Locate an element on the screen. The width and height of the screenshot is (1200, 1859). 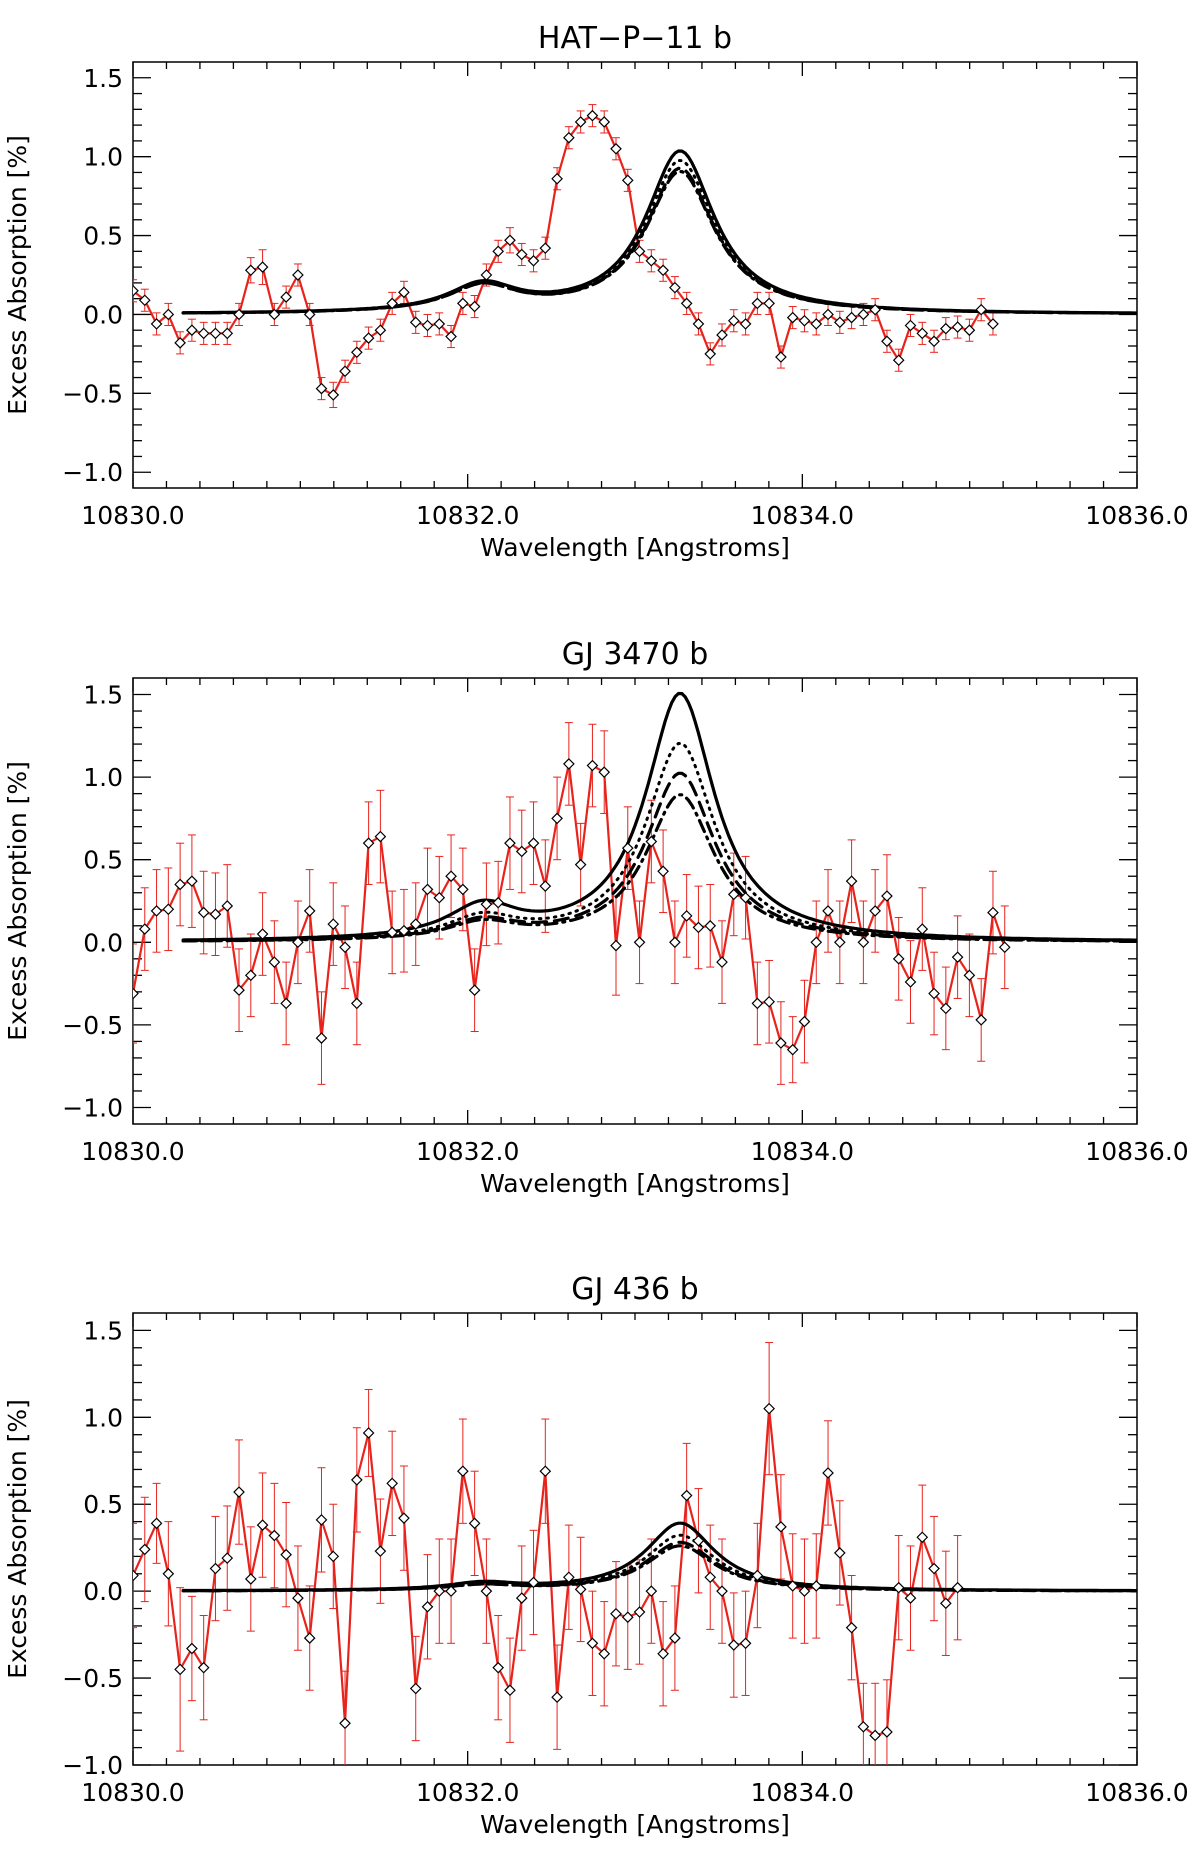
data-markers is located at coordinates (548, 1572).